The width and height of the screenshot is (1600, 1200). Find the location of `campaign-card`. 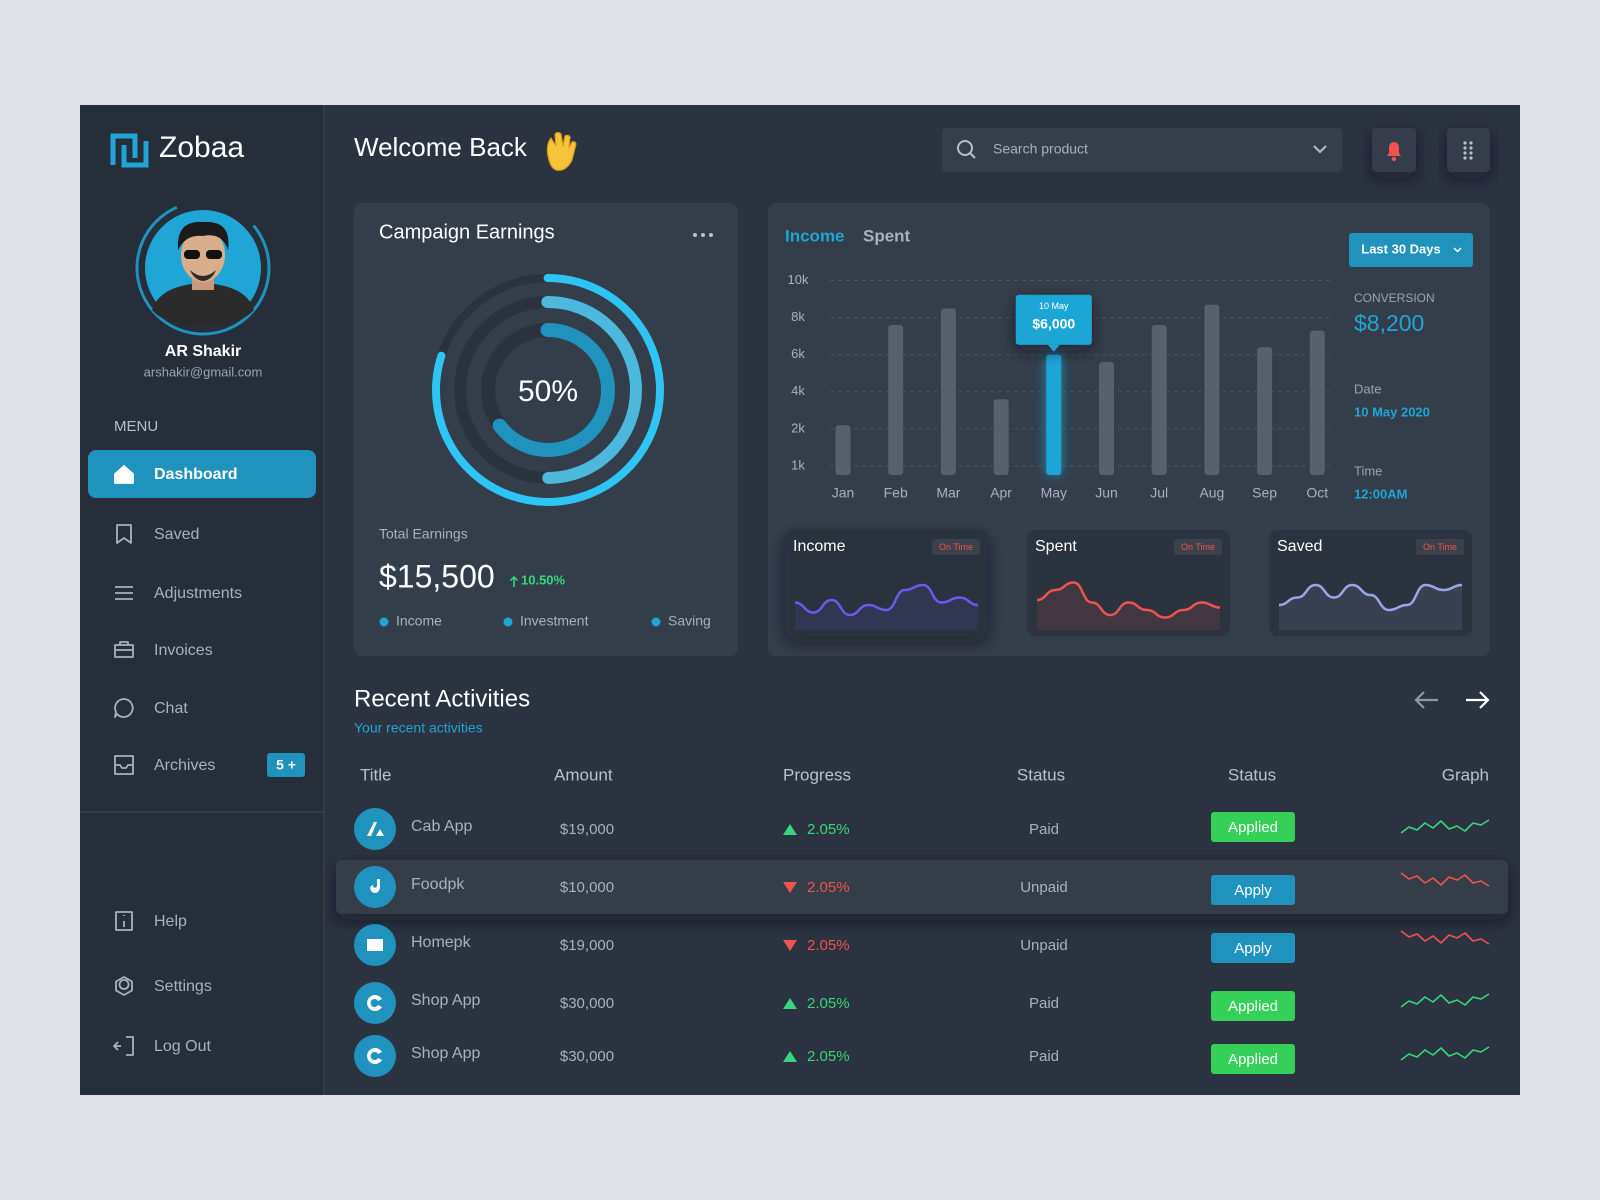

campaign-card is located at coordinates (546, 429).